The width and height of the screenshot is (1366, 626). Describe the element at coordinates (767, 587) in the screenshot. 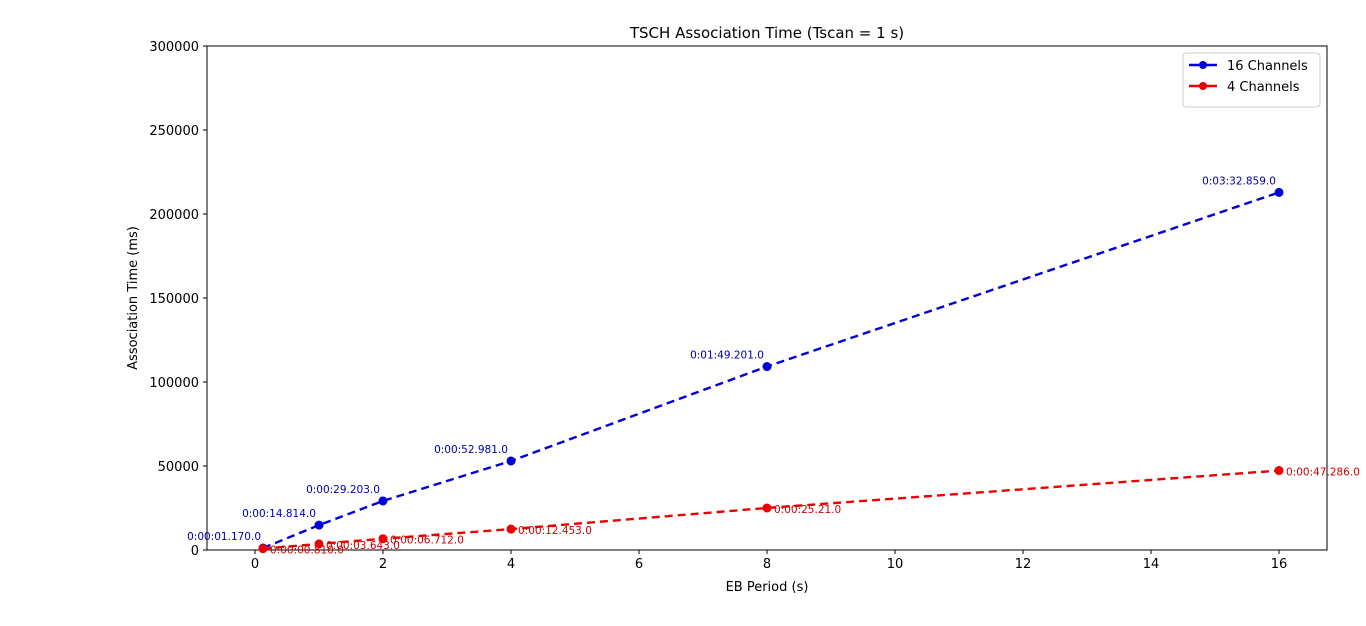

I see `x-axis-title: EB Period (s)` at that location.